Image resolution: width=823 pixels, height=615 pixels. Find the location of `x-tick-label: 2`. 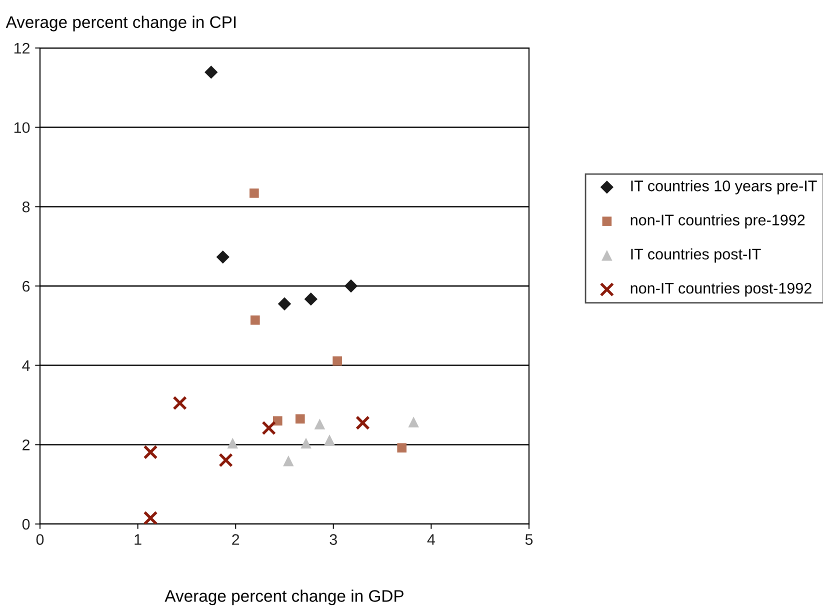

x-tick-label: 2 is located at coordinates (236, 539).